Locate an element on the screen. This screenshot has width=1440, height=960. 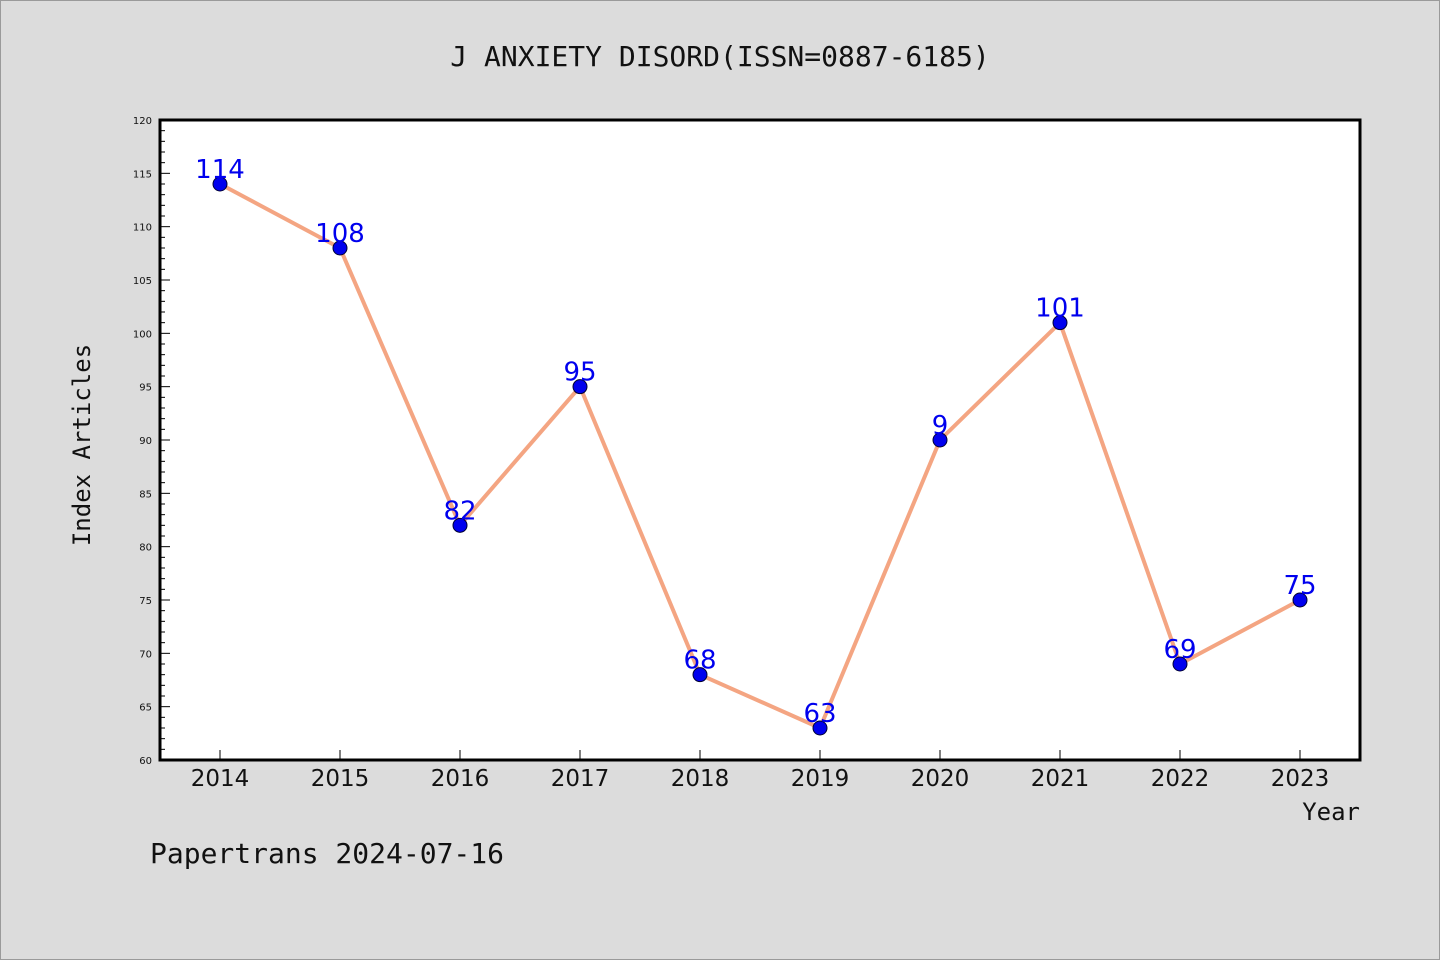
y-axis-label: Index Articles is located at coordinates (82, 445).